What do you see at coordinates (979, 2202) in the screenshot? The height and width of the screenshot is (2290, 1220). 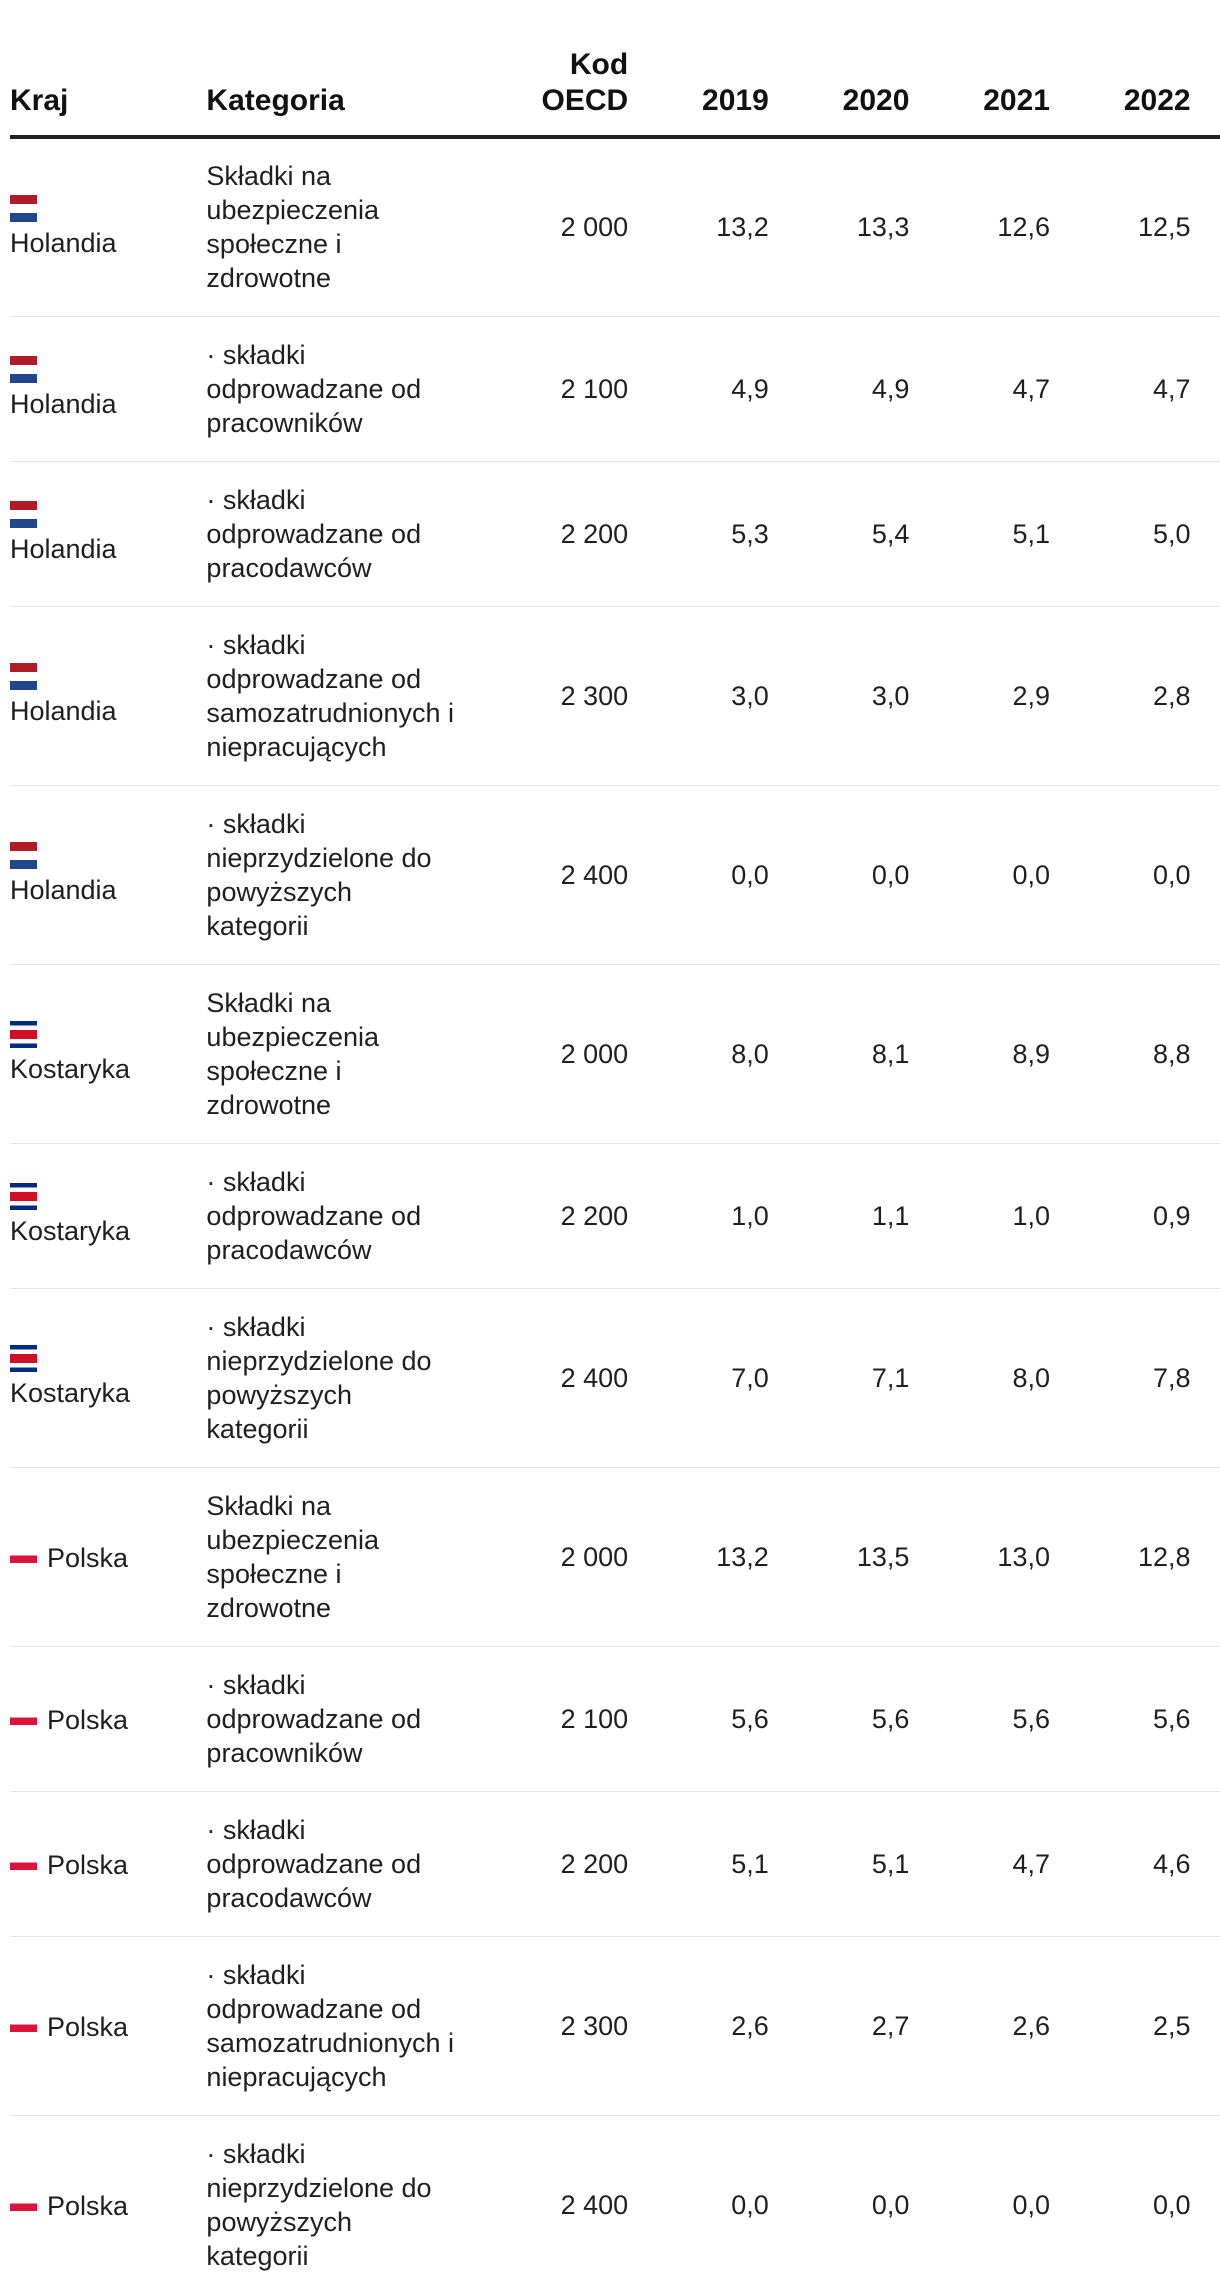 I see `cell-2021: 0,0` at bounding box center [979, 2202].